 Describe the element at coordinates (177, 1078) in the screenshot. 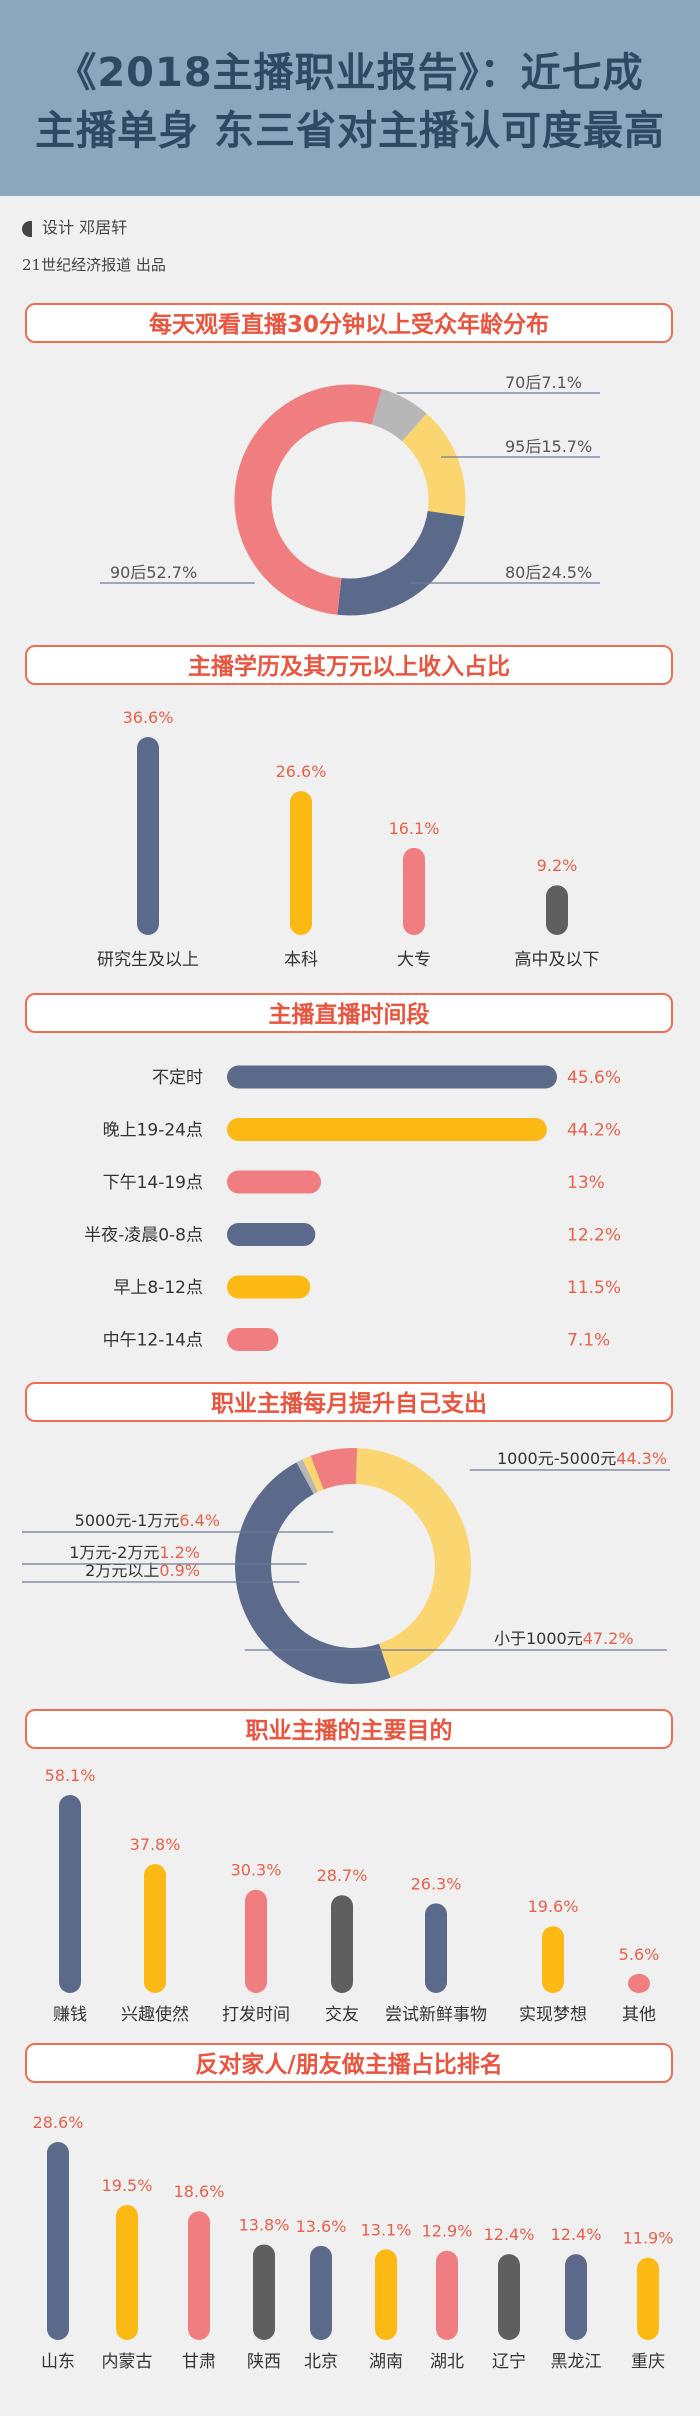

I see `category-label: 不定时` at that location.